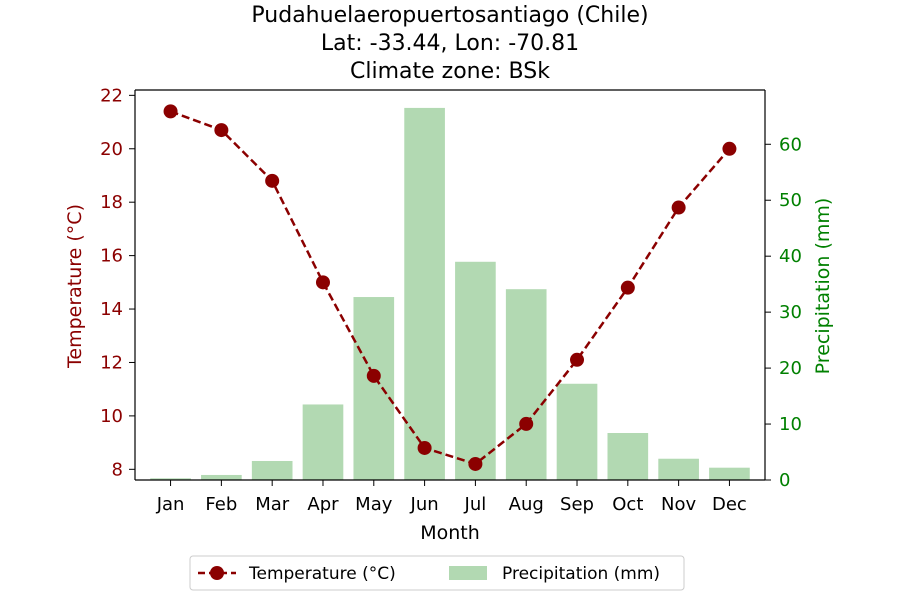 This screenshot has height=600, width=900. What do you see at coordinates (784, 480) in the screenshot?
I see `y-right-tick-label: 0` at bounding box center [784, 480].